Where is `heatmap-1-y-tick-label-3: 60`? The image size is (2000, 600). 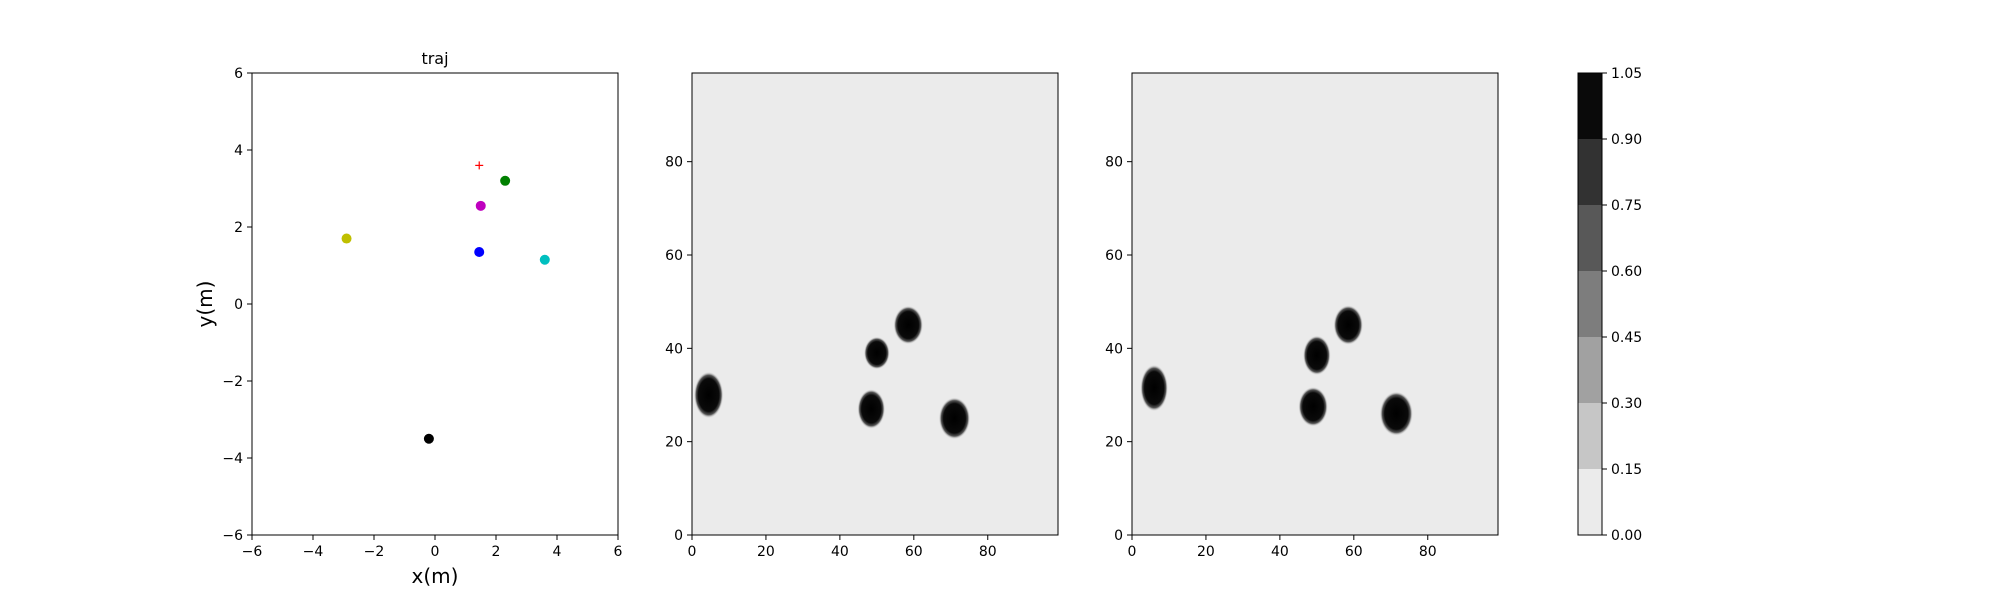
heatmap-1-y-tick-label-3: 60 is located at coordinates (674, 256).